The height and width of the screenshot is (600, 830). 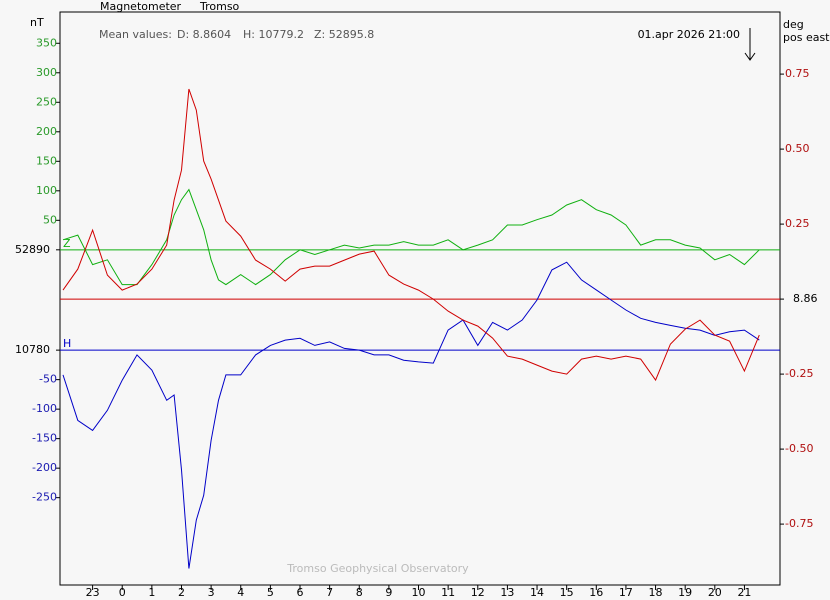 What do you see at coordinates (46, 42) in the screenshot?
I see `y-tick-label: 350` at bounding box center [46, 42].